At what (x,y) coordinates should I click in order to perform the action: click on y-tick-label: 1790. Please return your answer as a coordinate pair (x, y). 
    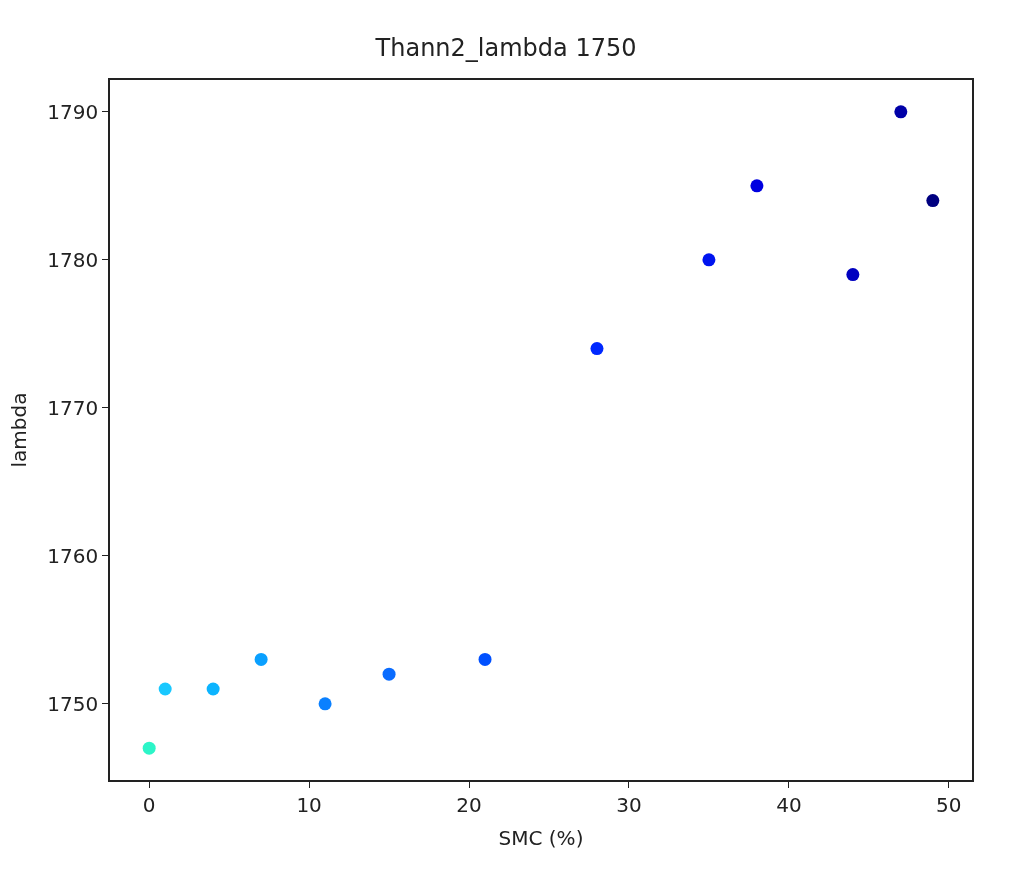
    Looking at the image, I should click on (73, 111).